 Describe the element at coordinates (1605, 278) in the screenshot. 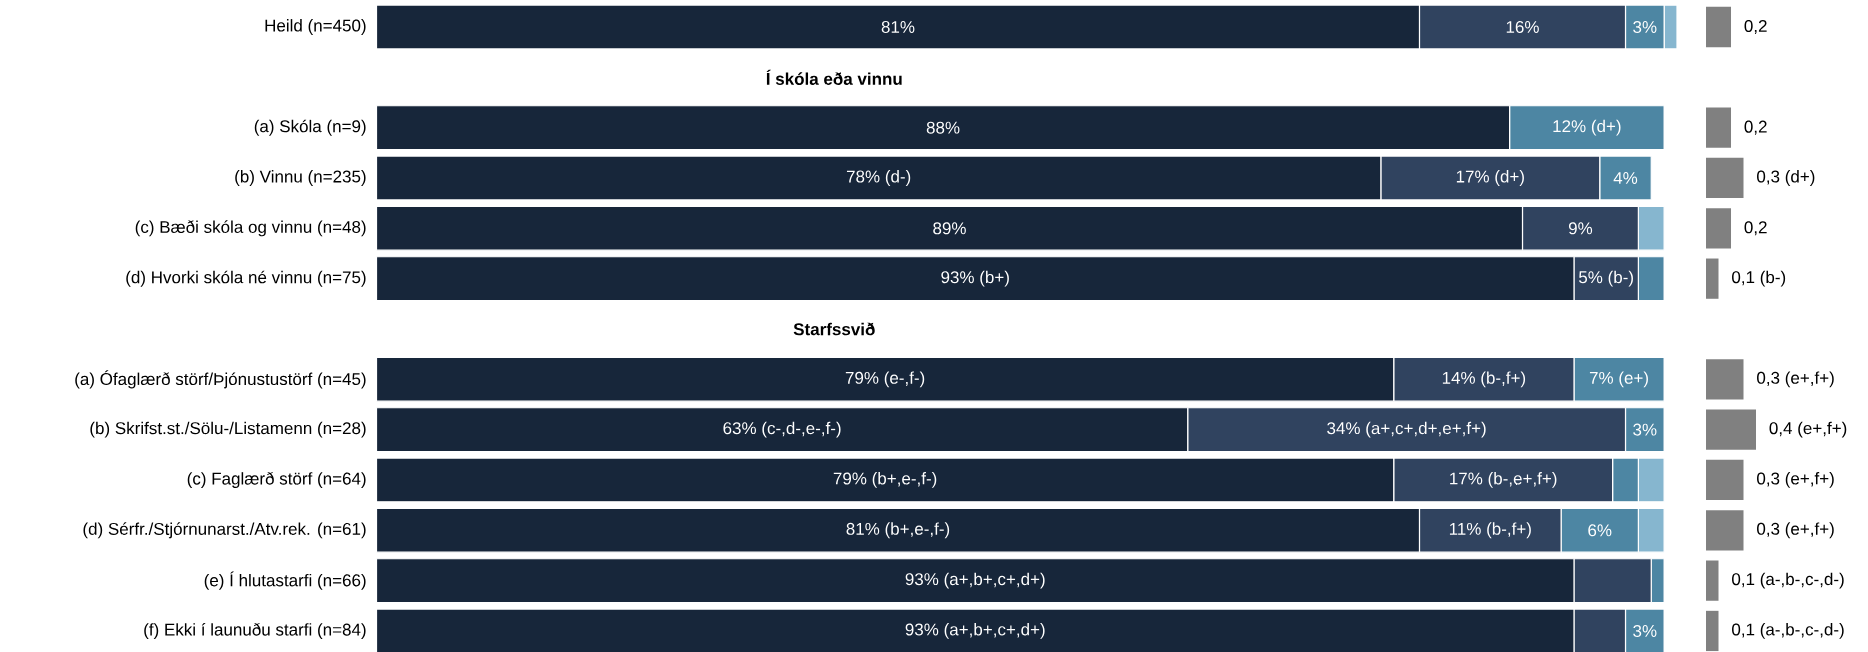

I see `data-label: 5% (b-)` at that location.